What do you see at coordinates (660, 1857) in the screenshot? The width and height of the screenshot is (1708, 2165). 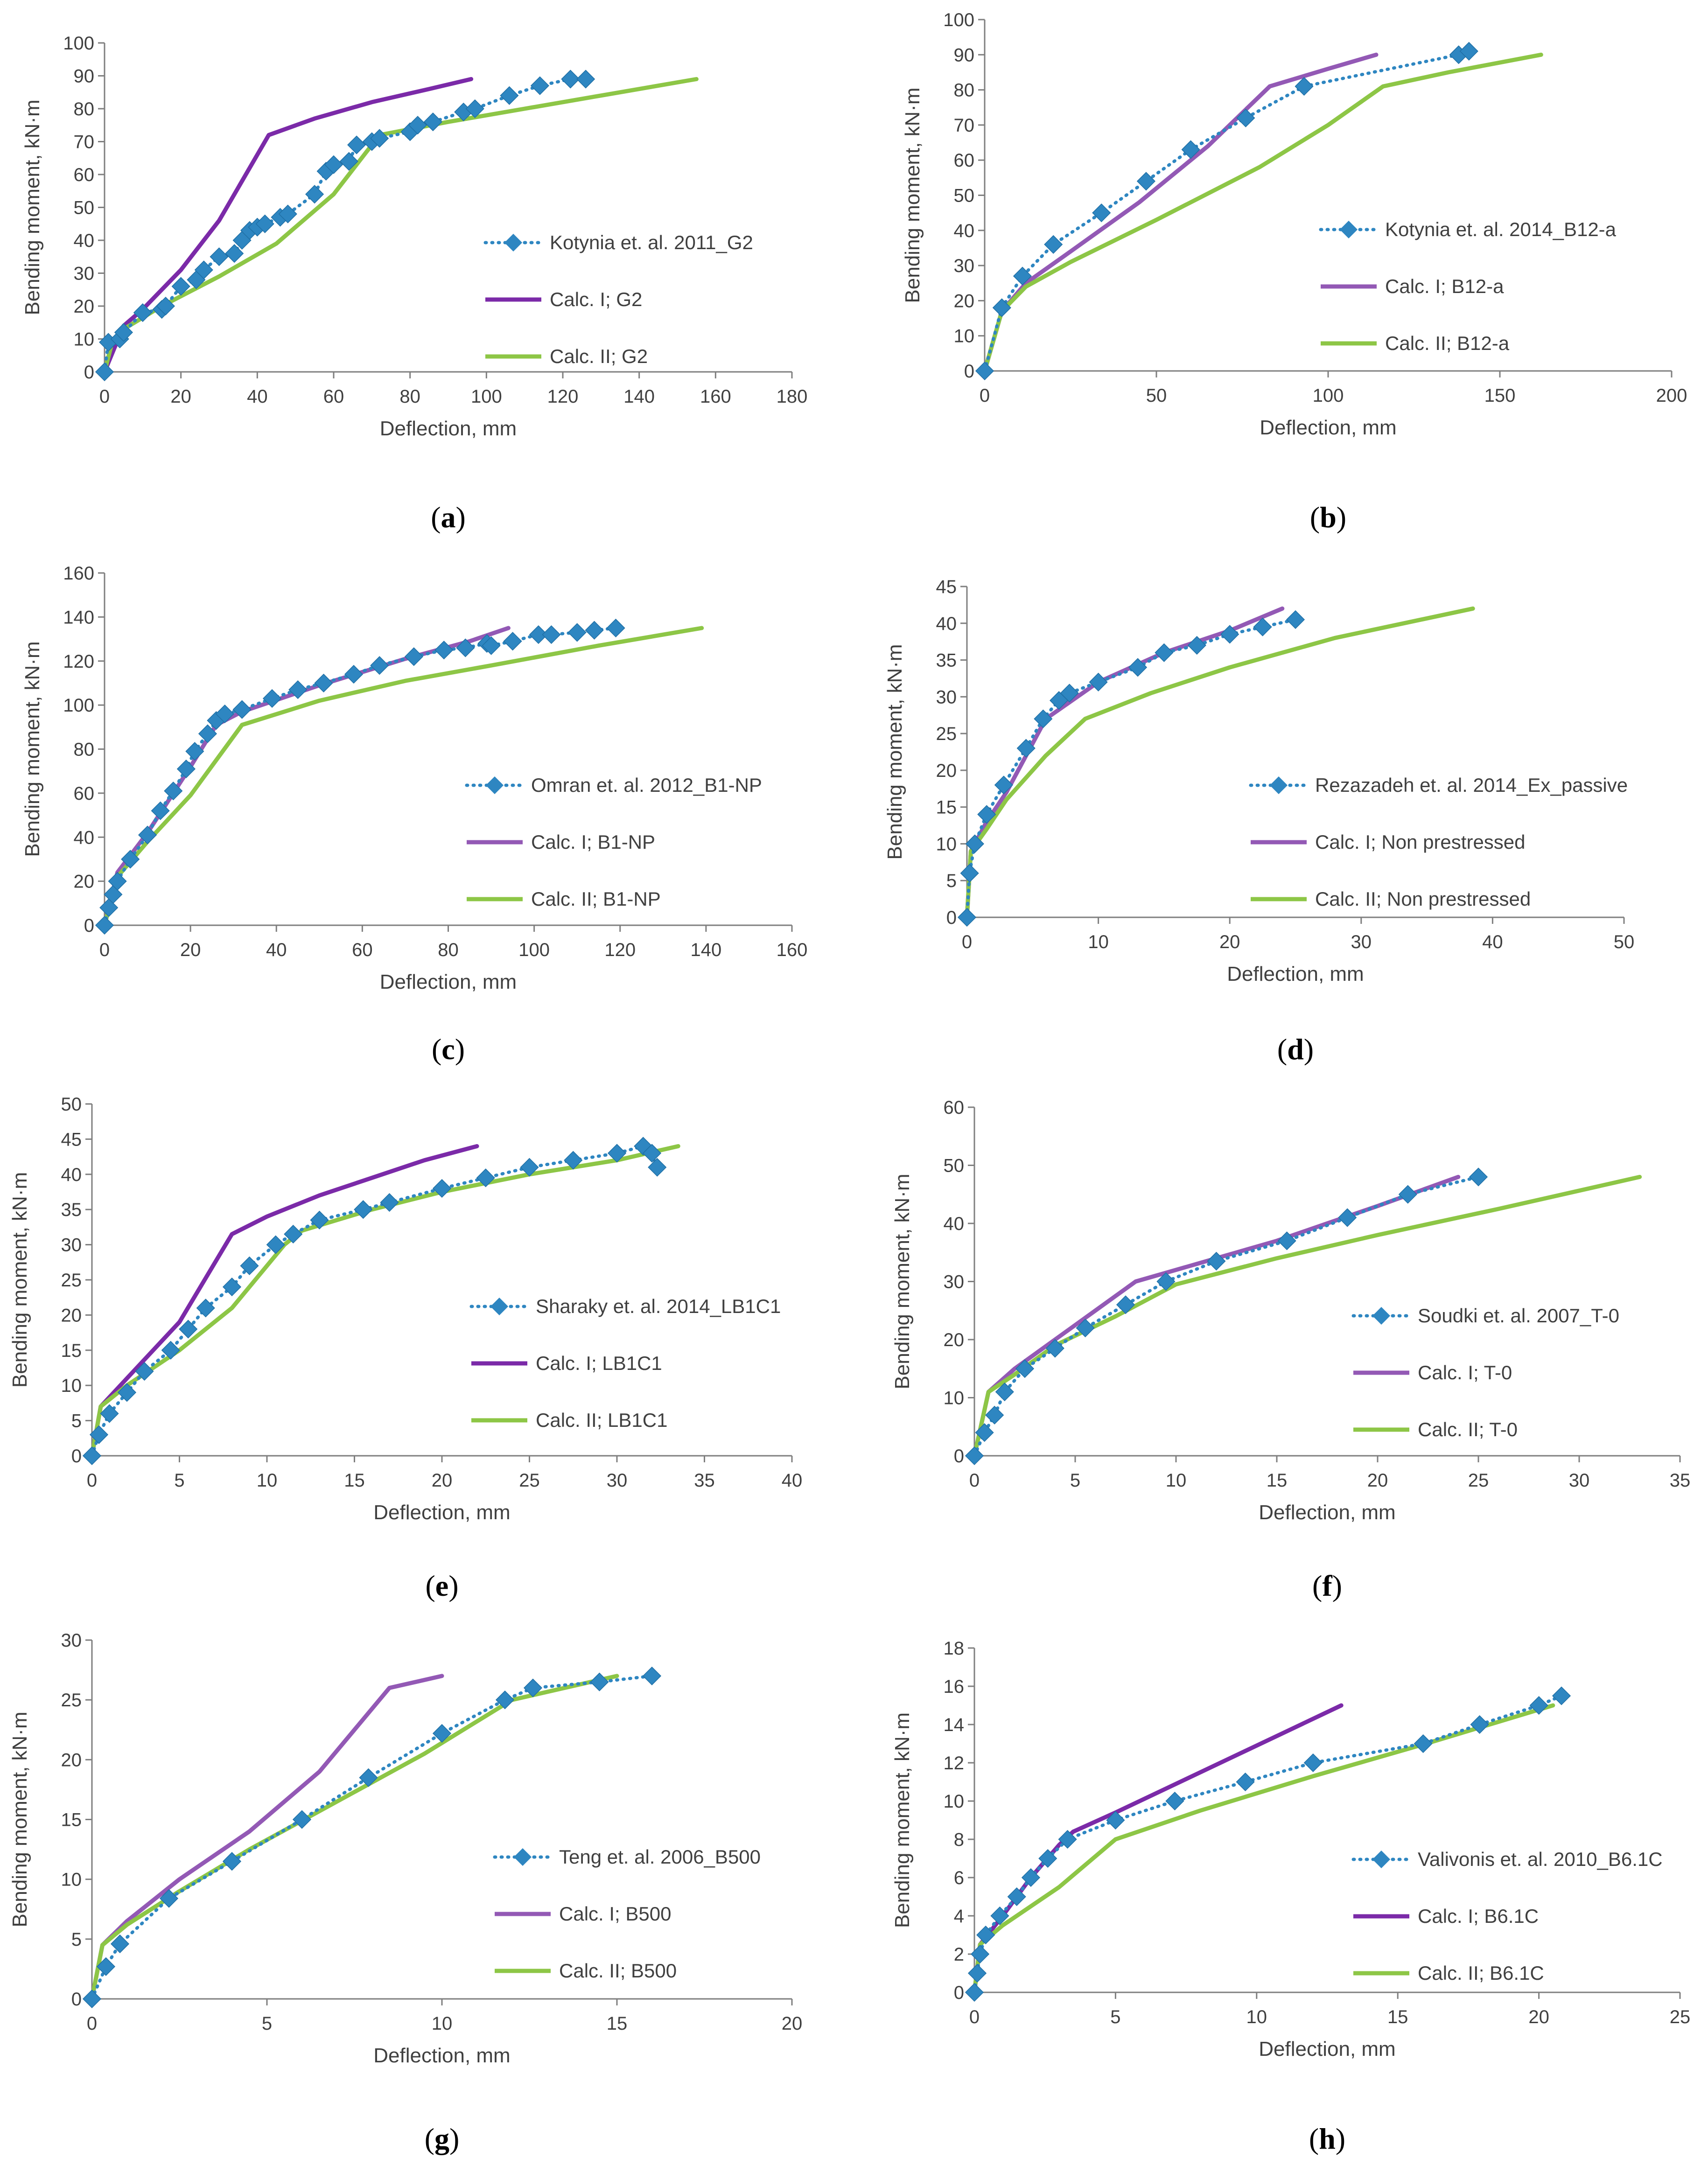 I see `legend-label: Teng et. al. 2006_B500` at bounding box center [660, 1857].